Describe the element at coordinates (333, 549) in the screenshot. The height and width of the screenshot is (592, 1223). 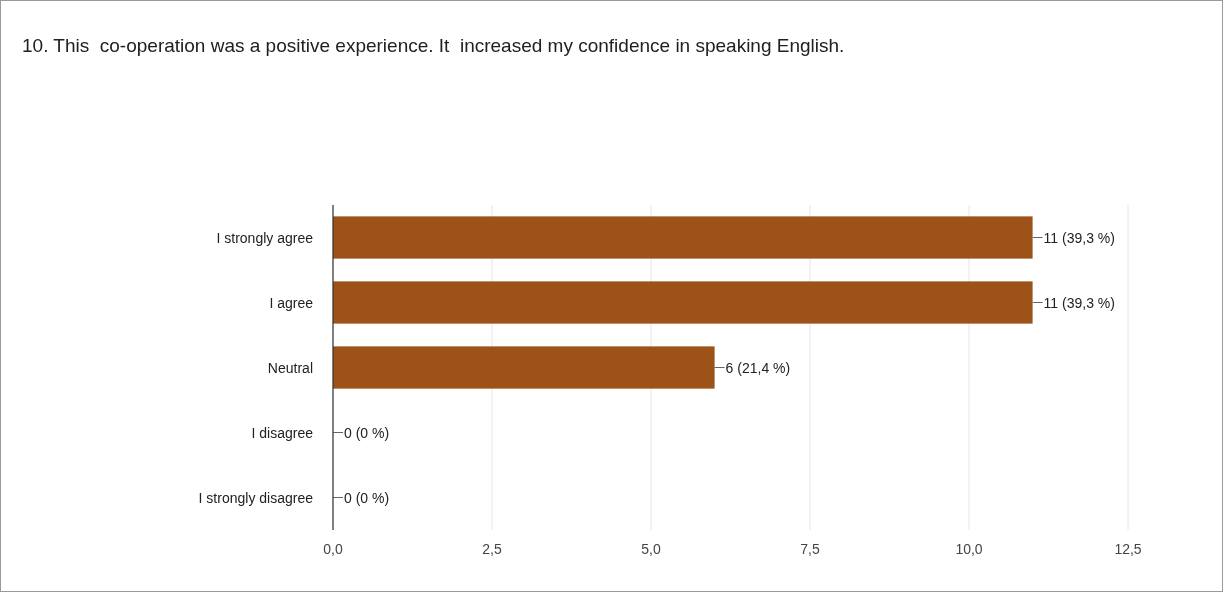
I see `x-tick-label: 0,0` at that location.